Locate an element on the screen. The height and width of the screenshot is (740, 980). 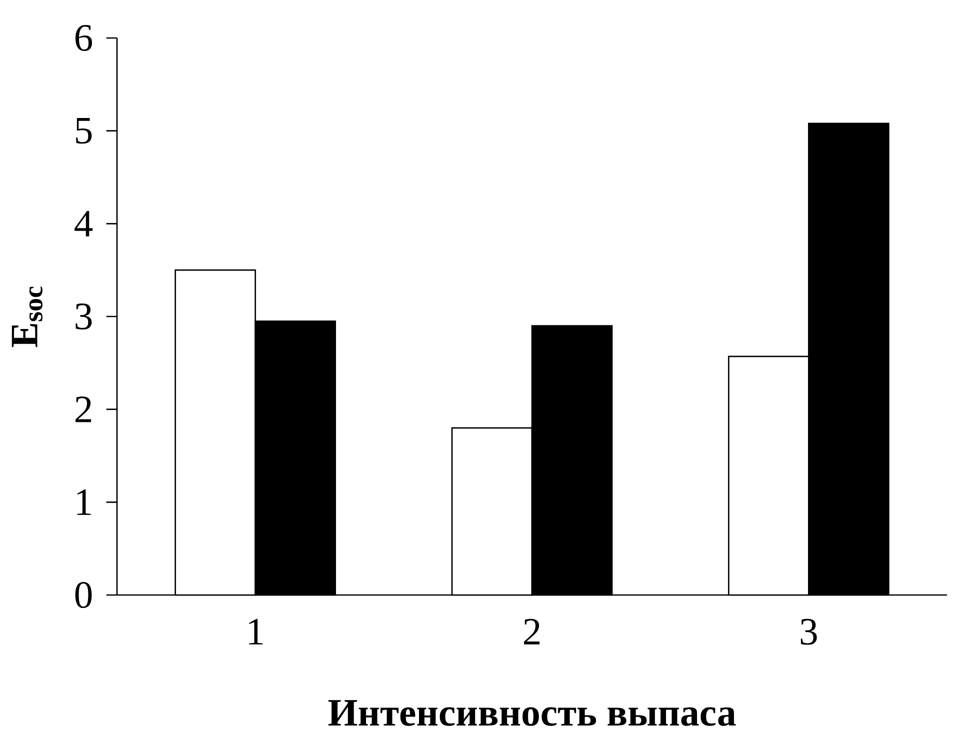
x-tick-label: 2 is located at coordinates (532, 631).